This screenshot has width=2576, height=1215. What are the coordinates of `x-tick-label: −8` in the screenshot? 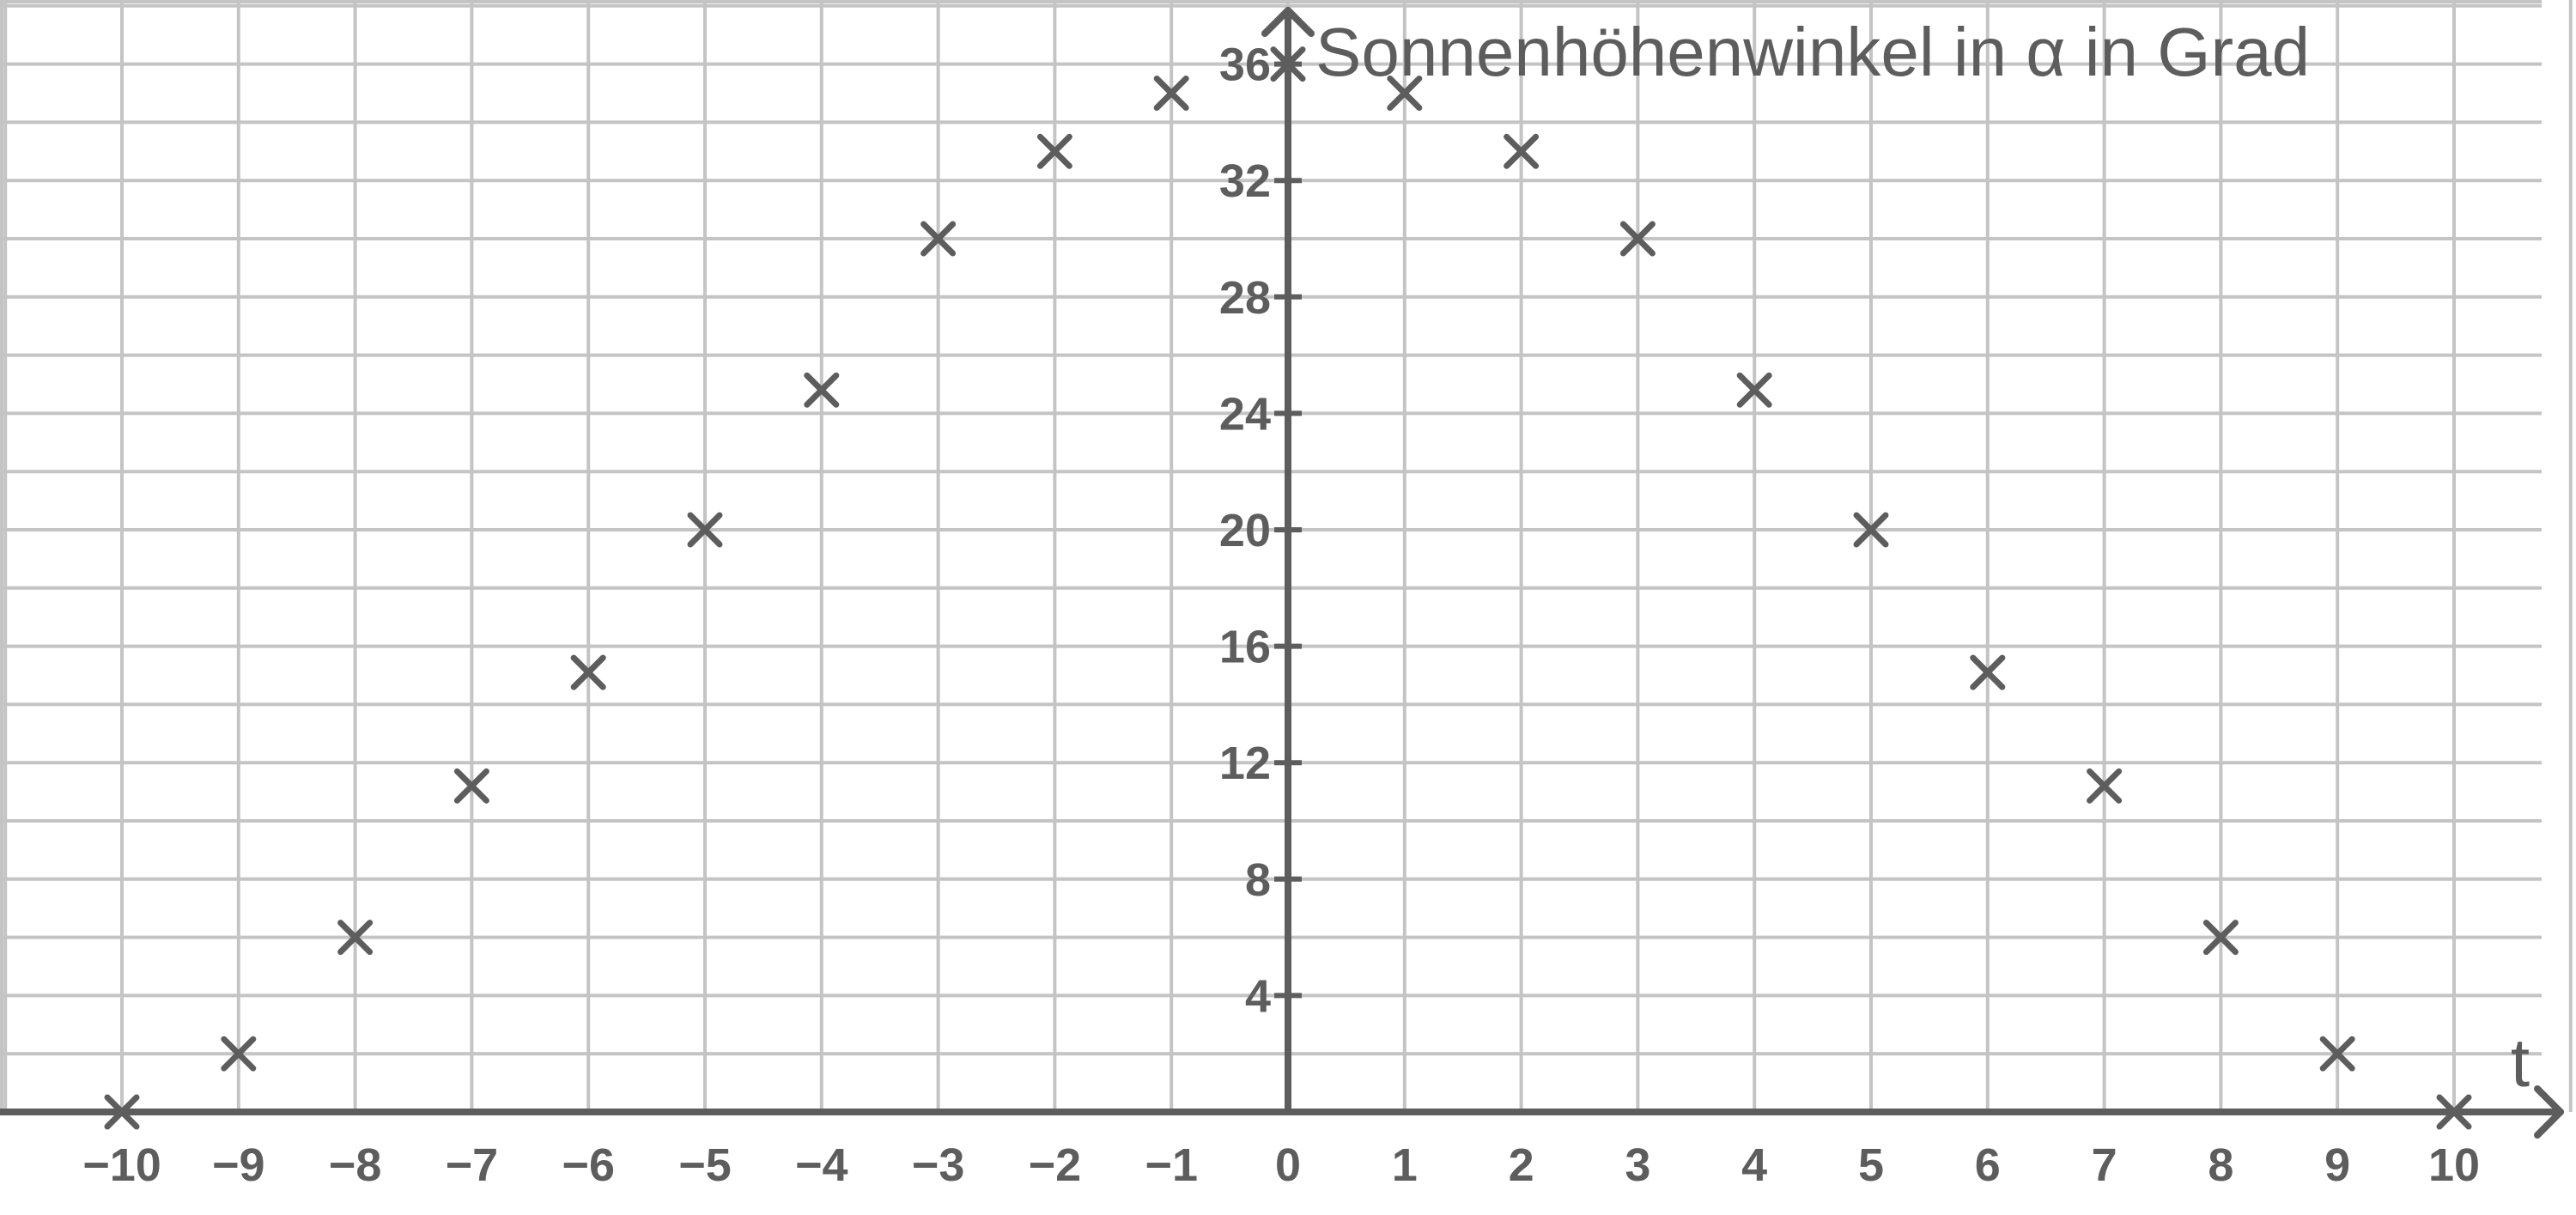 It's located at (355, 1165).